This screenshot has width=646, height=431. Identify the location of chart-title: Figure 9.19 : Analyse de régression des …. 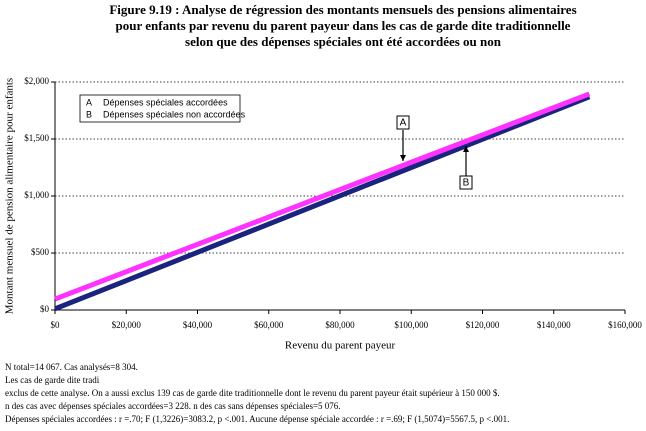
(342, 9).